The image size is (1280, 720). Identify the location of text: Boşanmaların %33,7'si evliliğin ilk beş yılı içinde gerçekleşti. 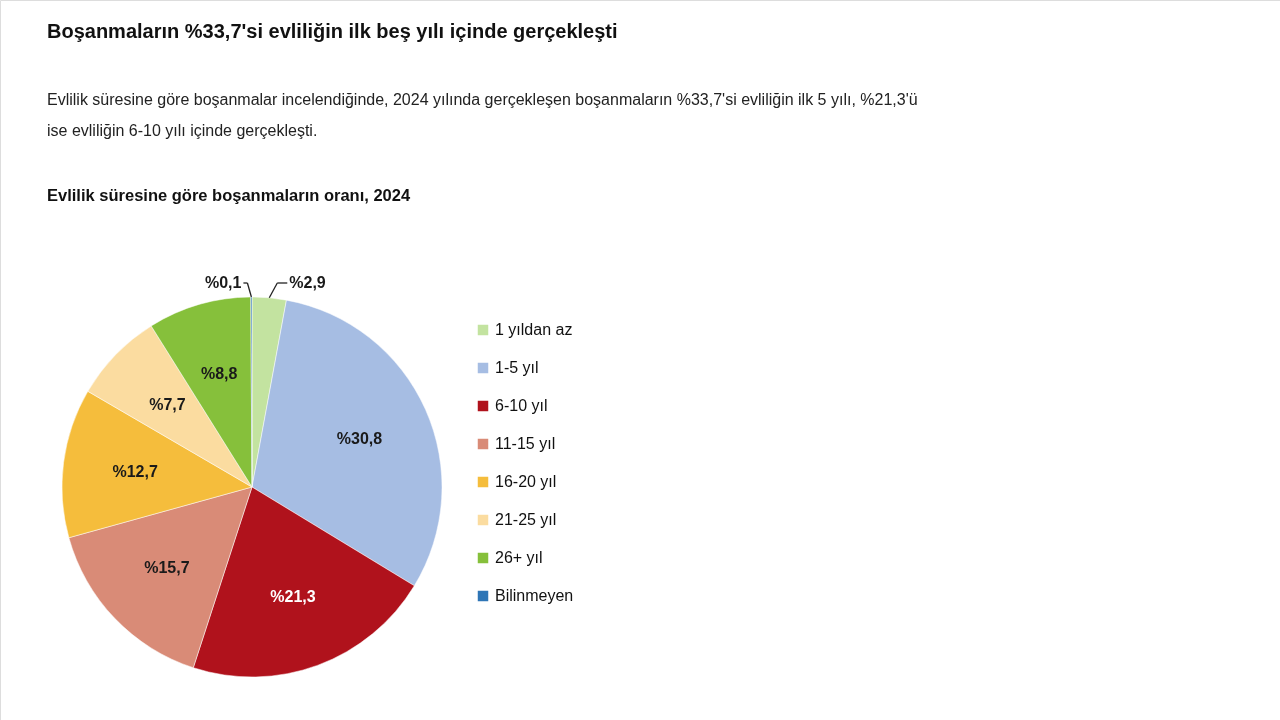
(332, 31).